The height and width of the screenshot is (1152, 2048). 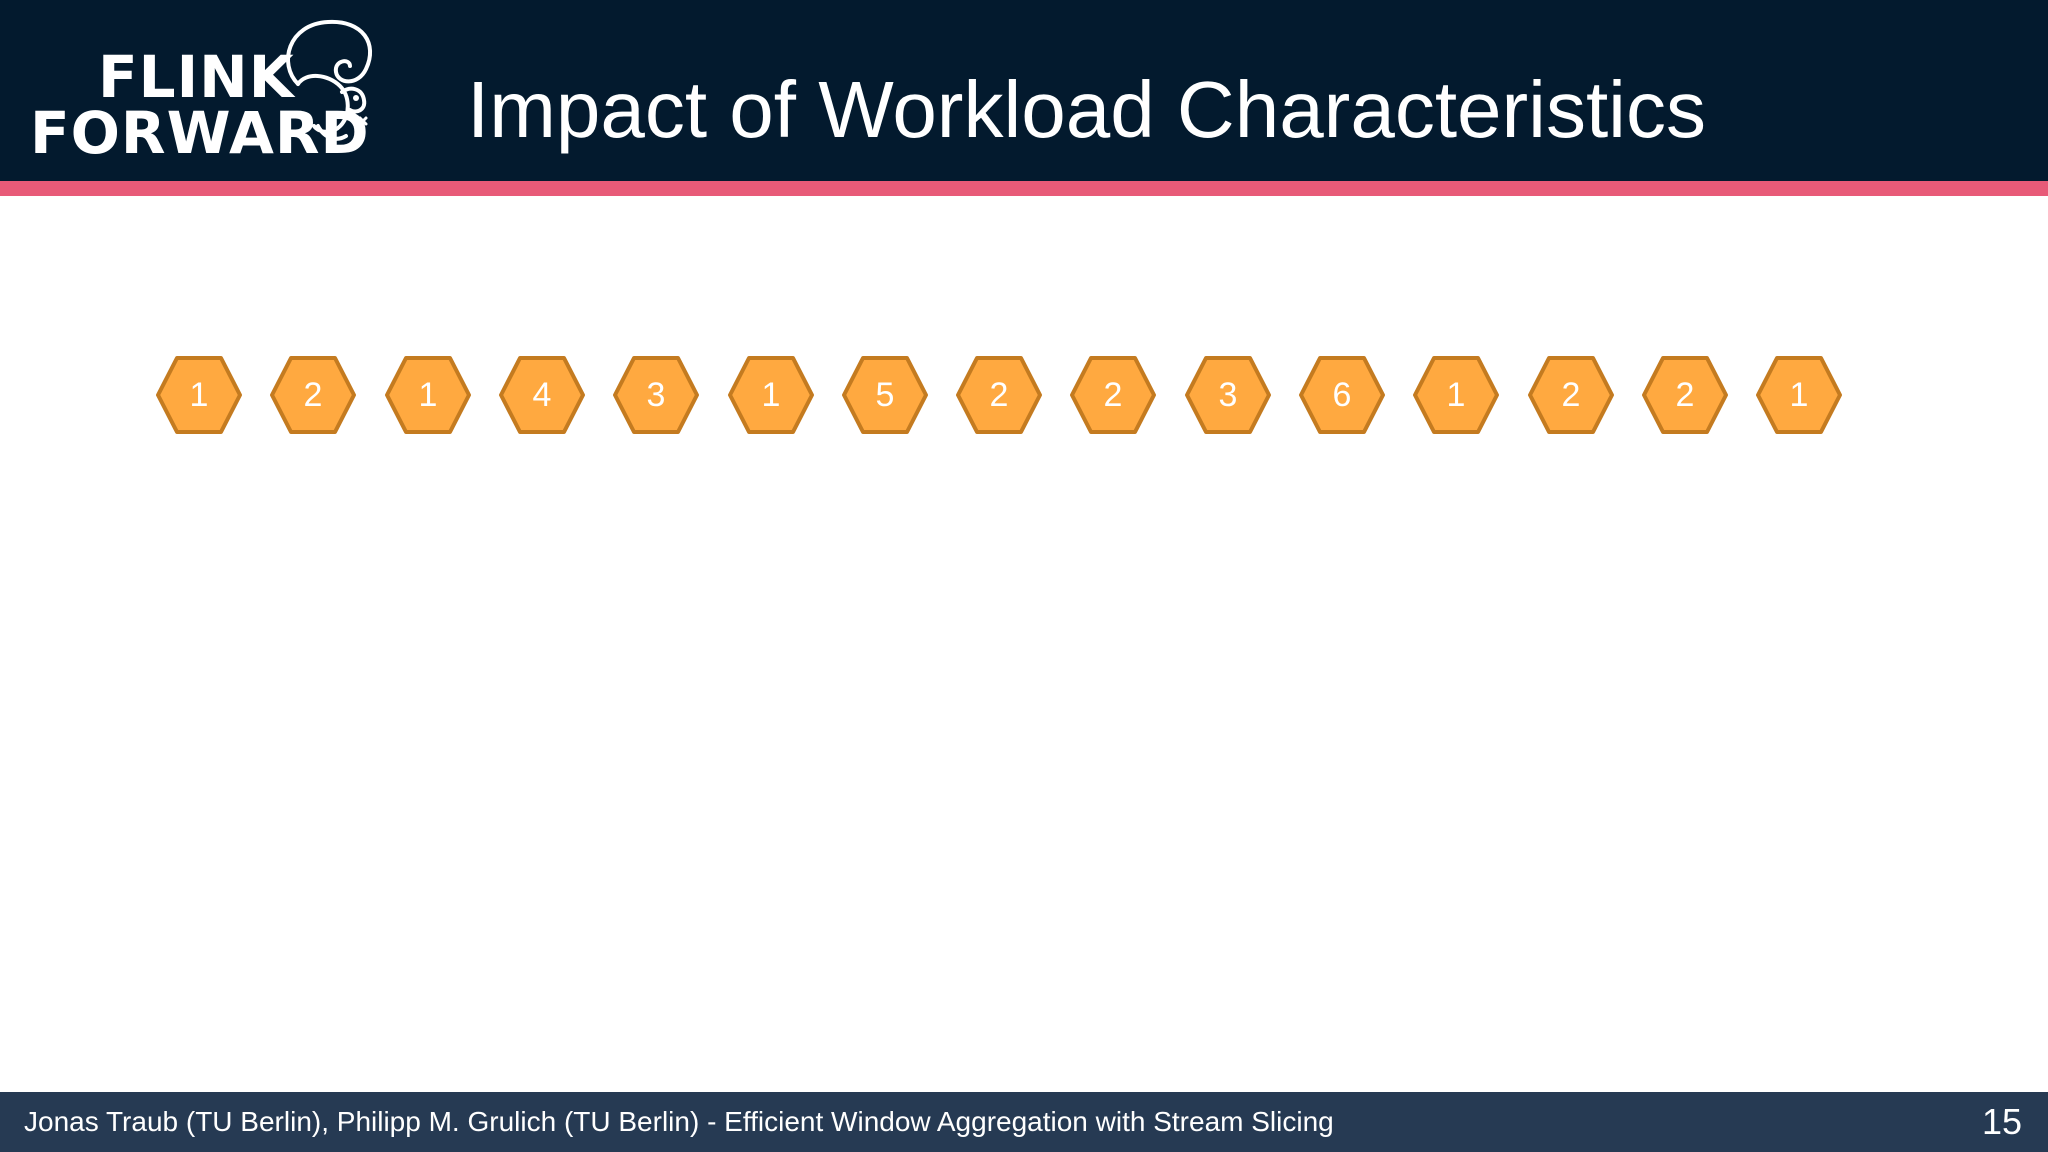 I want to click on stream-tuple: 4, so click(x=542, y=395).